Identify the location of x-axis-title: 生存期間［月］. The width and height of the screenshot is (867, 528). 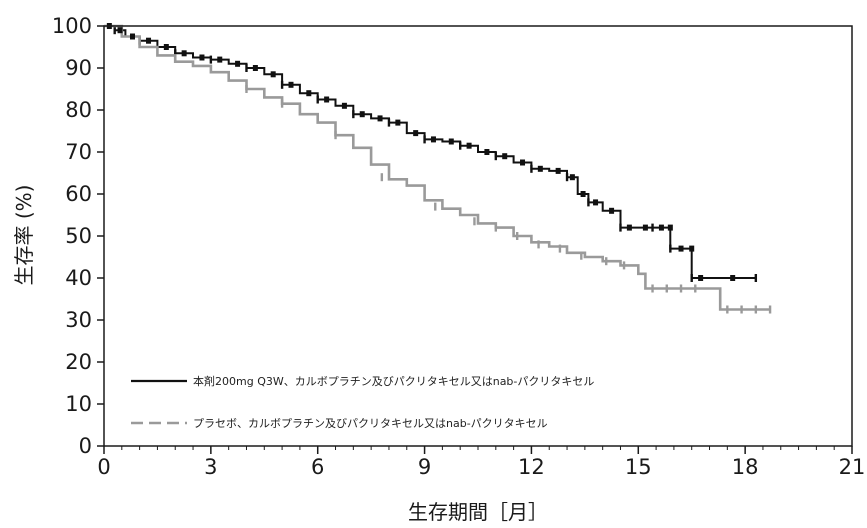
(478, 512).